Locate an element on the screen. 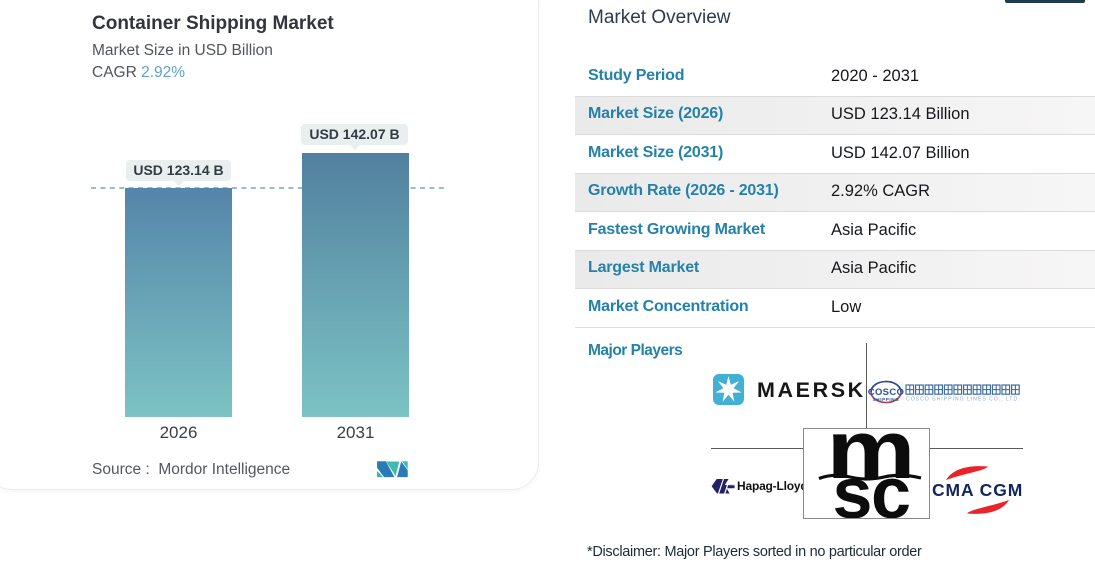 This screenshot has height=578, width=1095. svg-text: COSCO SHIPPING LINES CO., LTD. is located at coordinates (963, 400).